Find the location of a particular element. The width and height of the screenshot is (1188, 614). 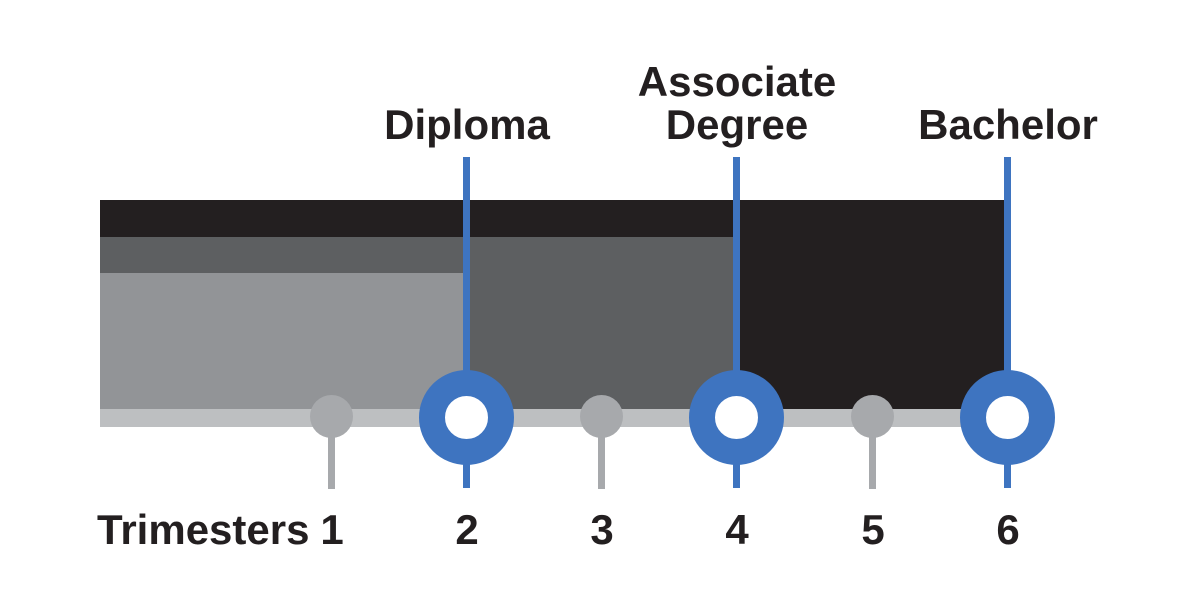

milestone-label-associate-degree: Associate Degree is located at coordinates (737, 103).